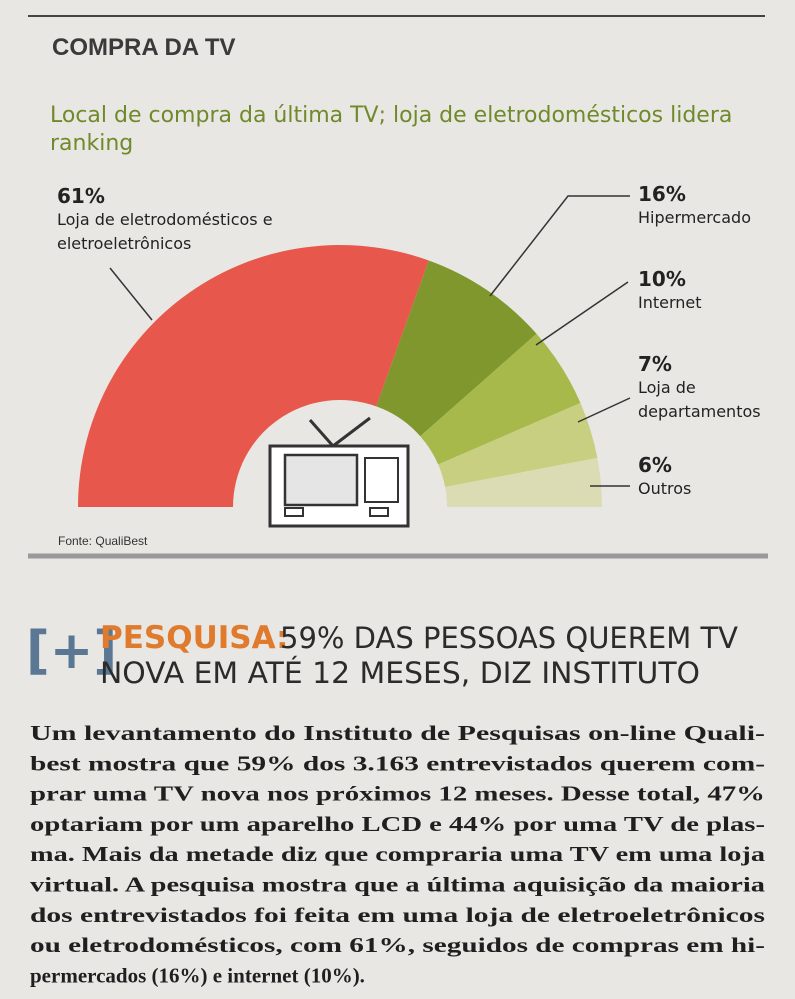 The image size is (795, 999). What do you see at coordinates (103, 541) in the screenshot?
I see `source: Fonte: QualiBest` at bounding box center [103, 541].